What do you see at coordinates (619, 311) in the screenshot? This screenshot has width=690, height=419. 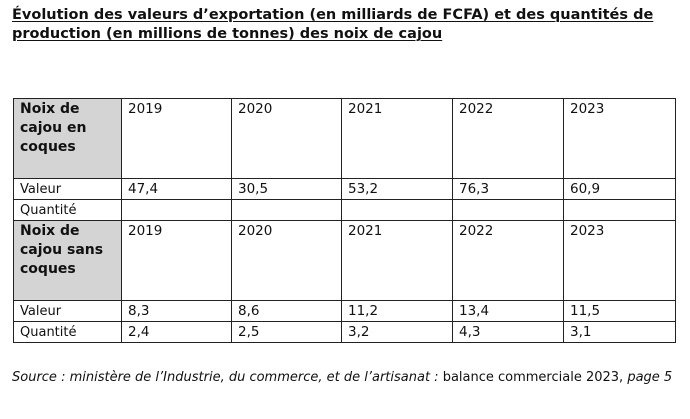 I see `value-cell: 11,5` at bounding box center [619, 311].